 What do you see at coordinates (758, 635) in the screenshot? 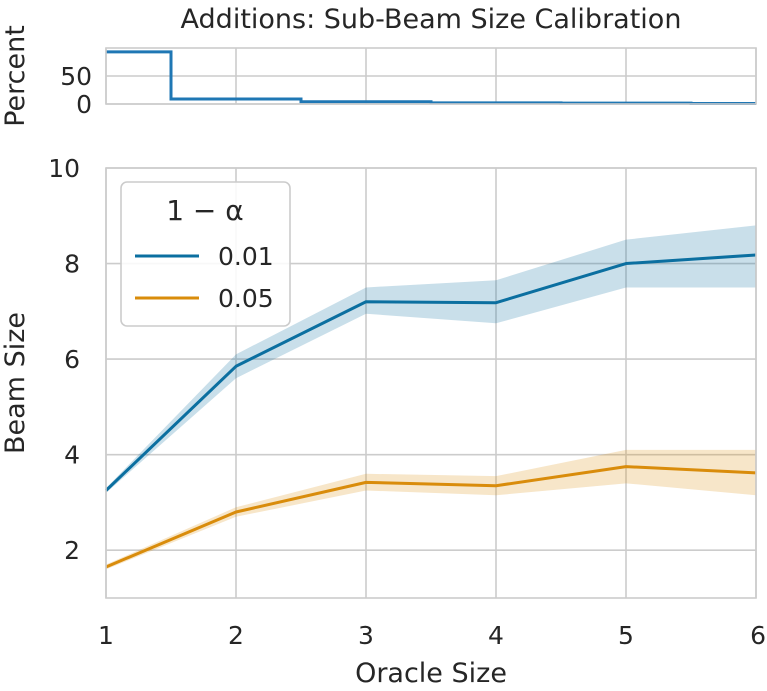
I see `x-tick-label: 6` at bounding box center [758, 635].